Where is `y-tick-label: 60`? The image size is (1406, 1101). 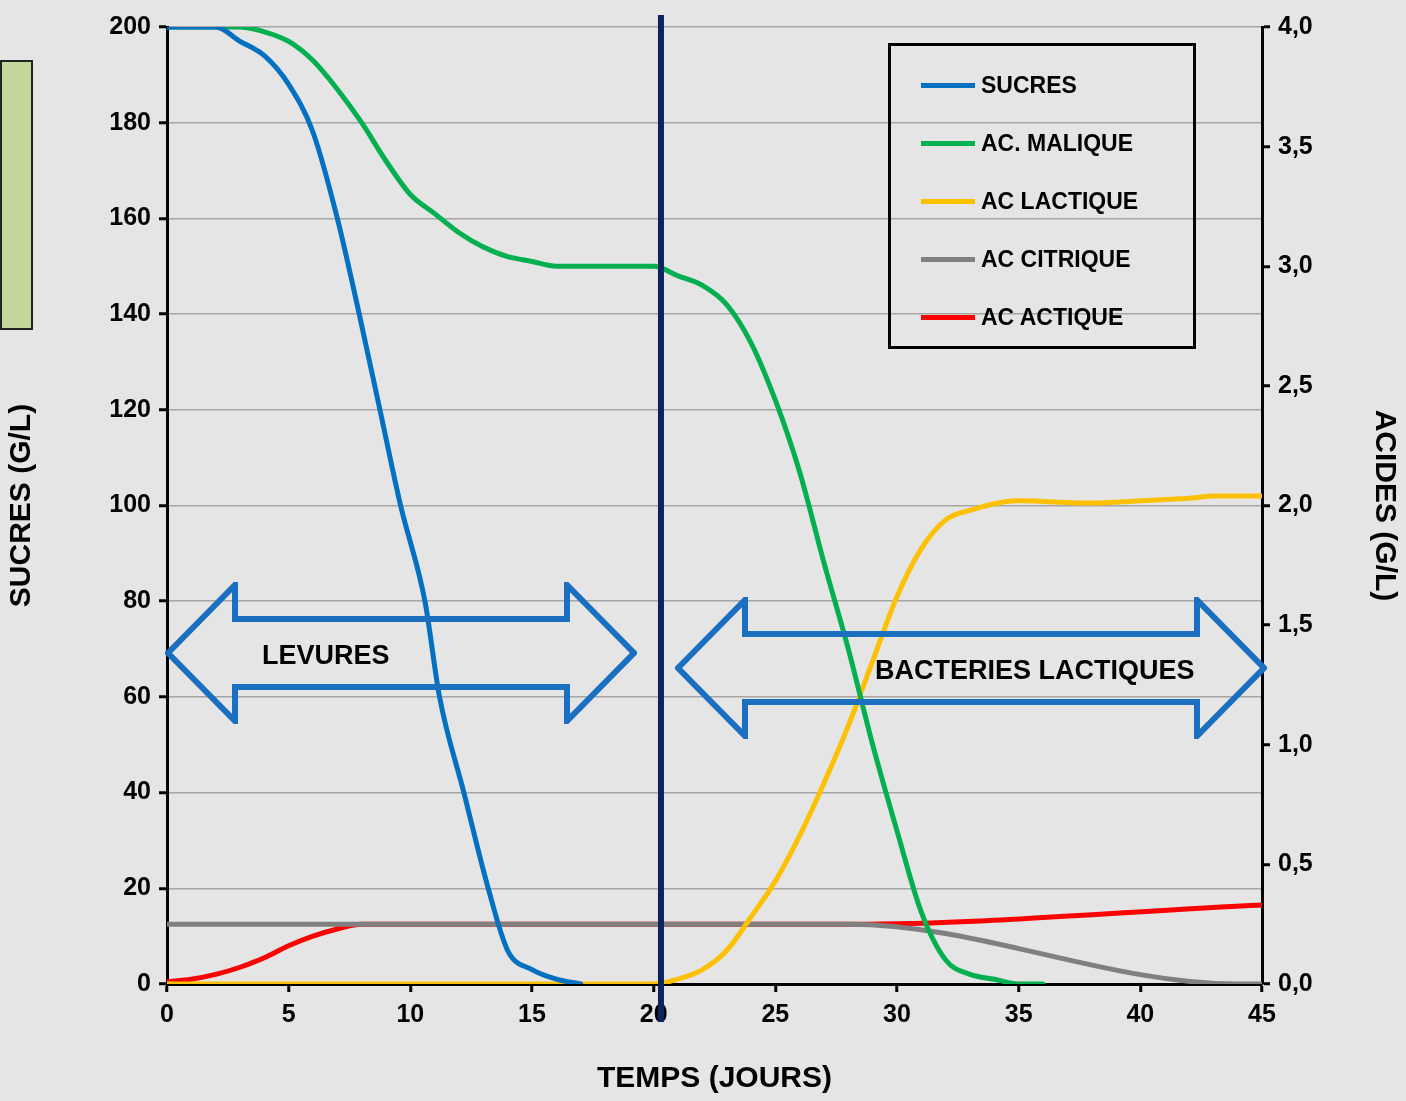 y-tick-label: 60 is located at coordinates (137, 694).